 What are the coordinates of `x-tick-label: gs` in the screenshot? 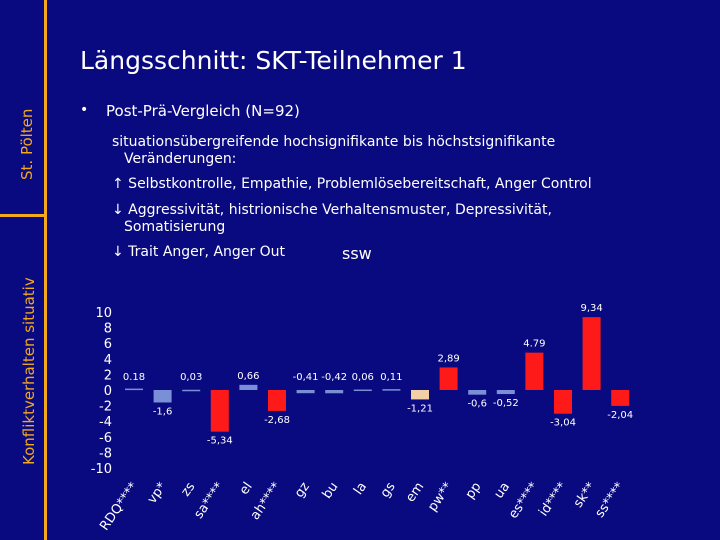 It's located at (388, 490).